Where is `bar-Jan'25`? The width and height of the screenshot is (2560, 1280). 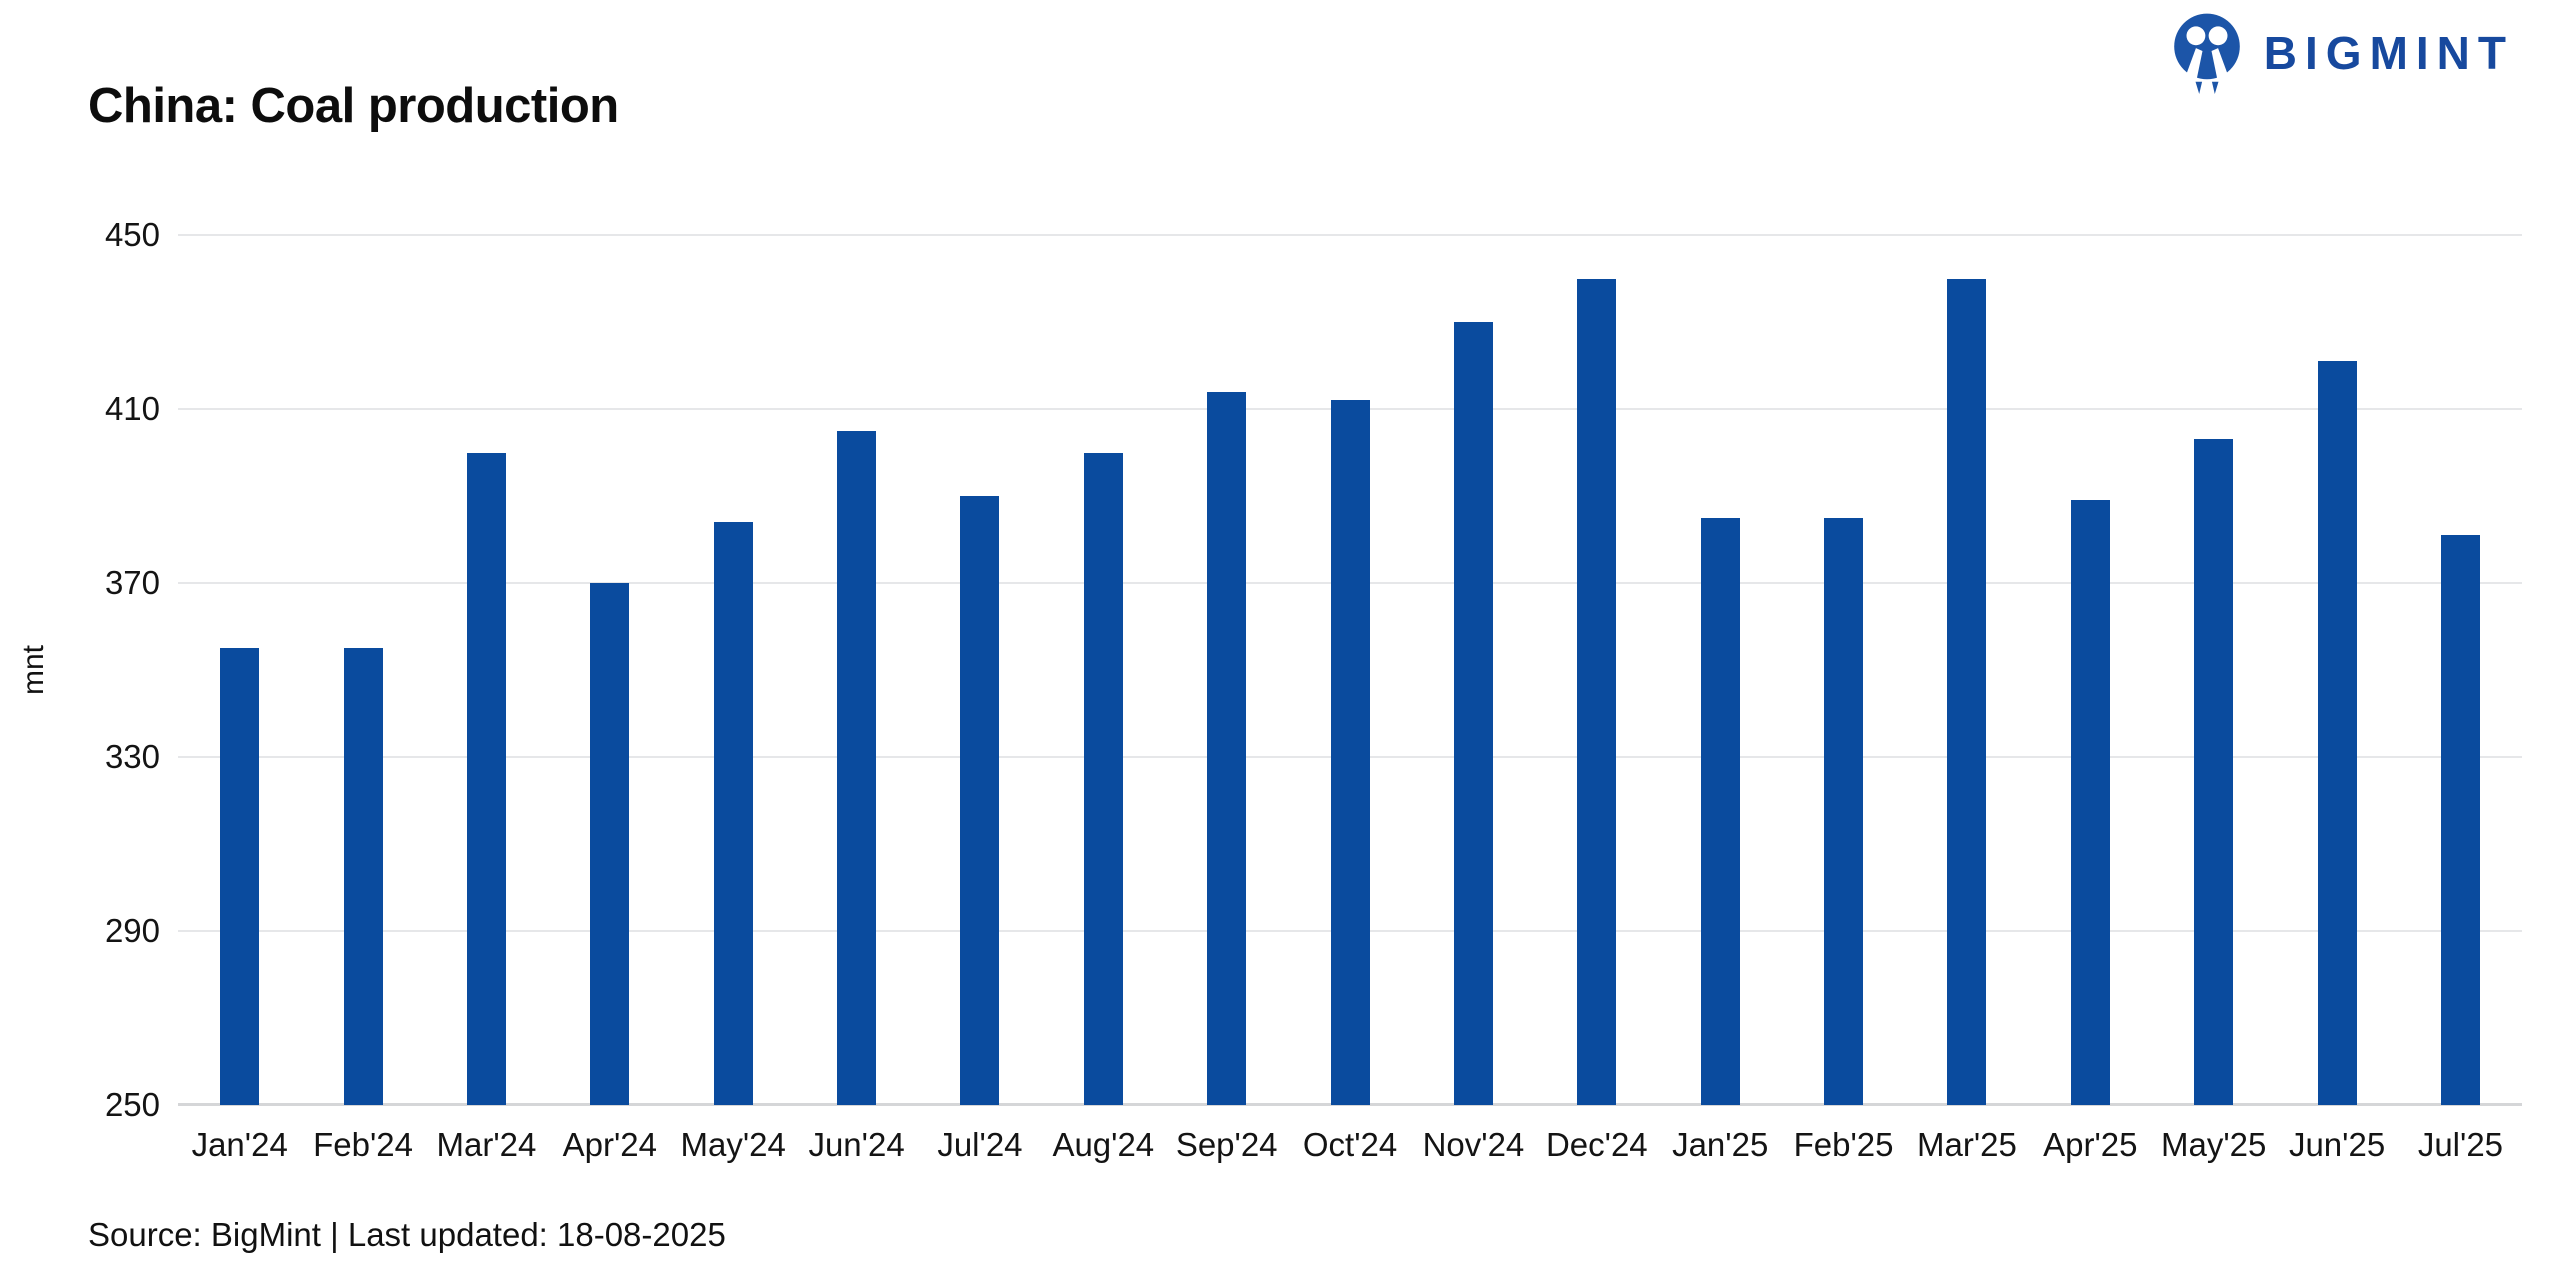
bar-Jan'25 is located at coordinates (1720, 811).